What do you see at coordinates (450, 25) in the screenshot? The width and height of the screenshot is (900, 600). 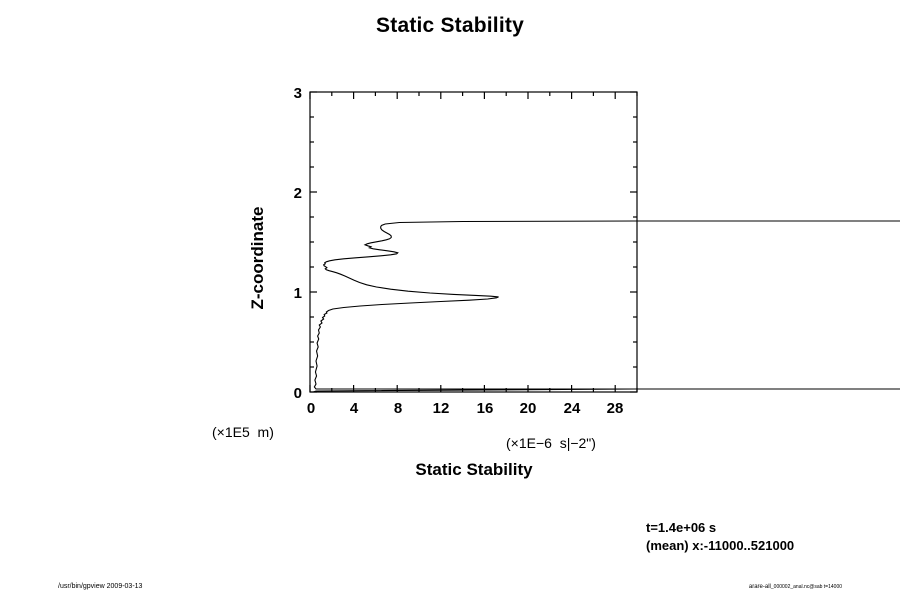 I see `page-title: Static Stability` at bounding box center [450, 25].